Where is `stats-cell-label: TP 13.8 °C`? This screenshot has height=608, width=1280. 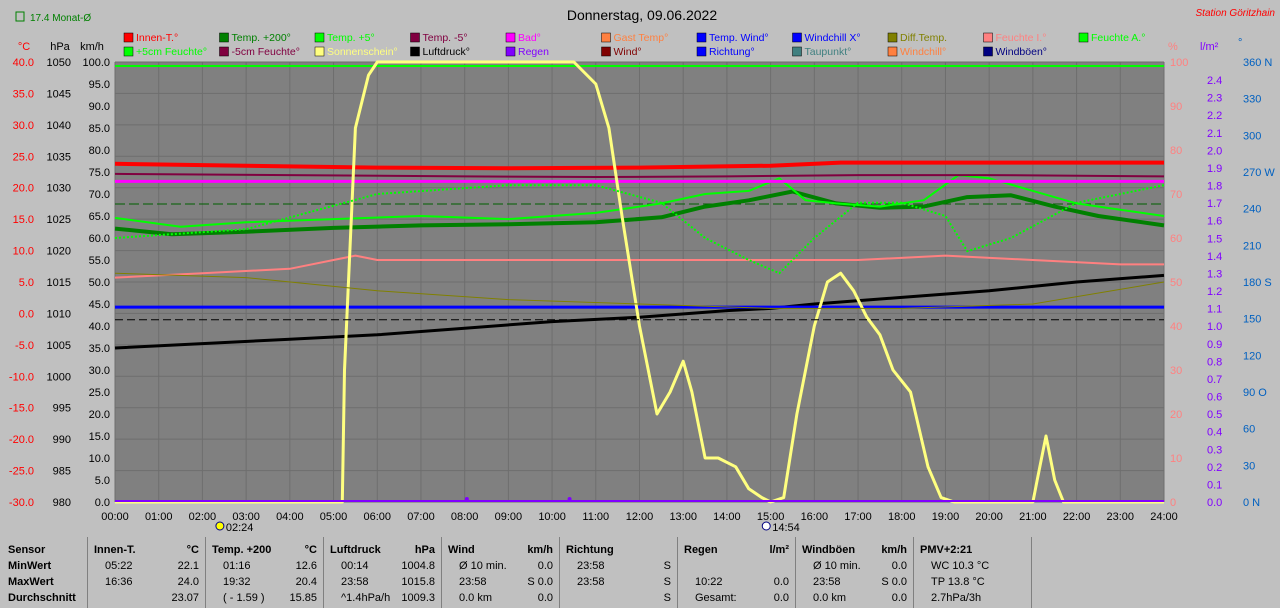
stats-cell-label: TP 13.8 °C is located at coordinates (958, 582).